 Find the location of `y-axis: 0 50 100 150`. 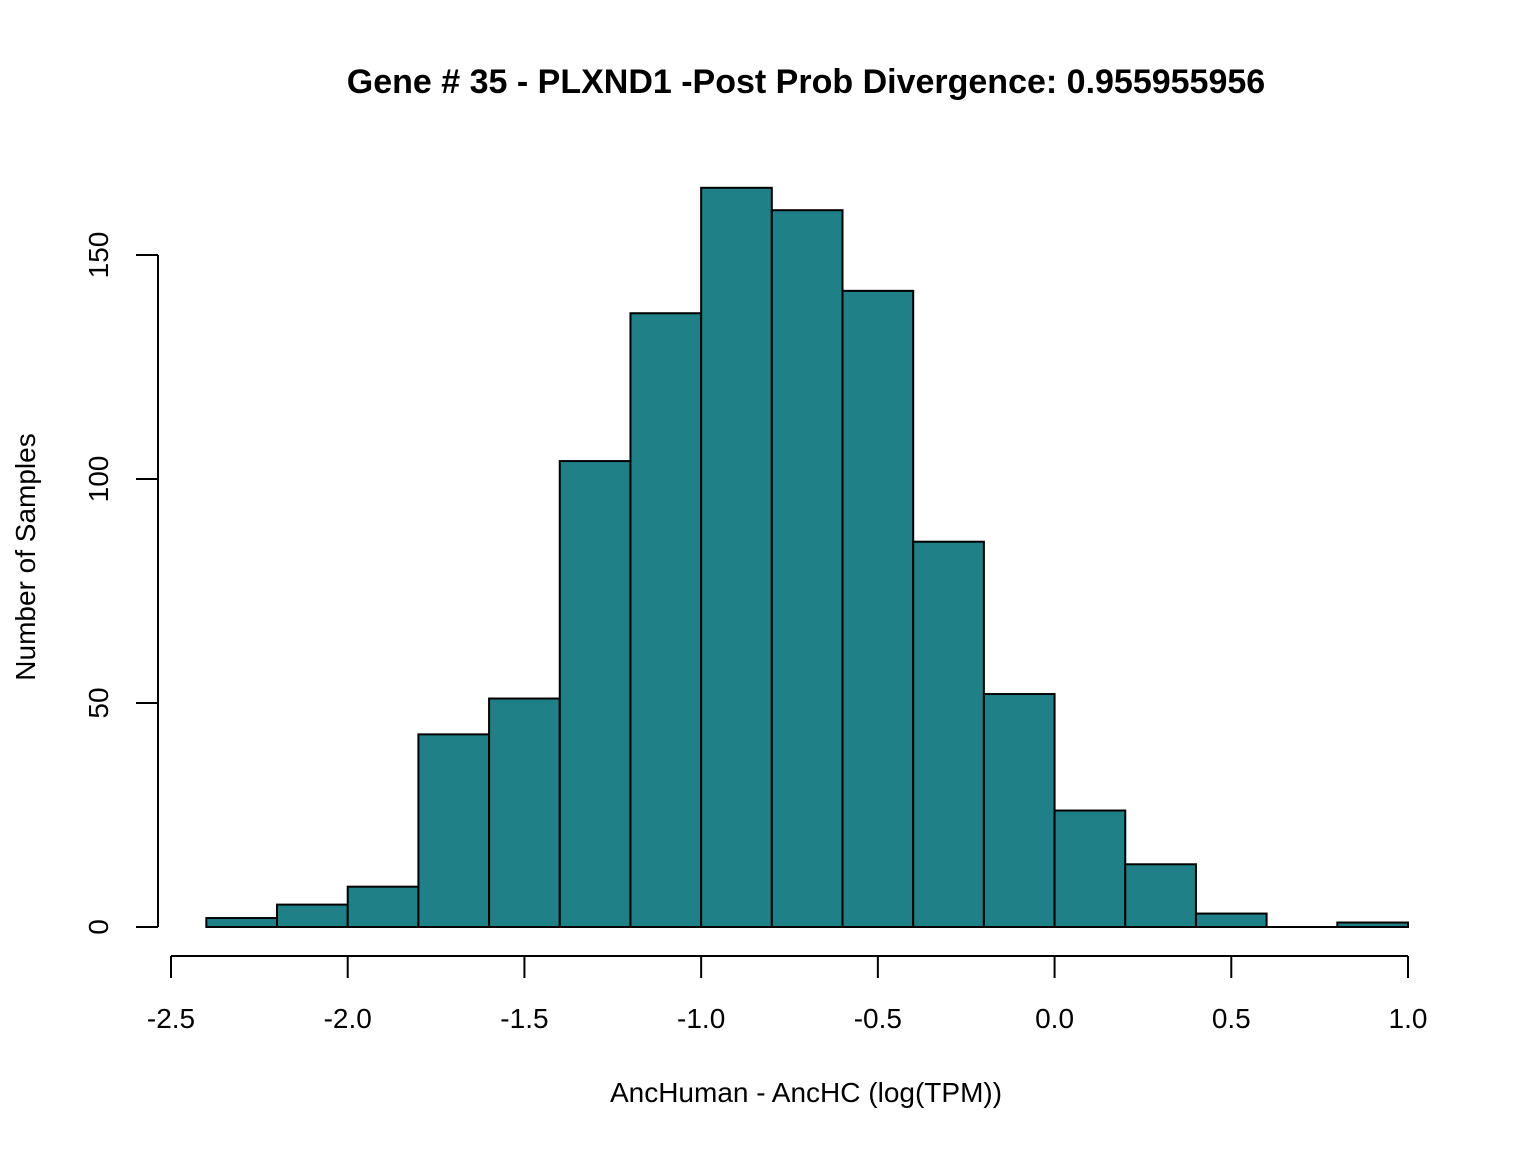

y-axis: 0 50 100 150 is located at coordinates (121, 583).